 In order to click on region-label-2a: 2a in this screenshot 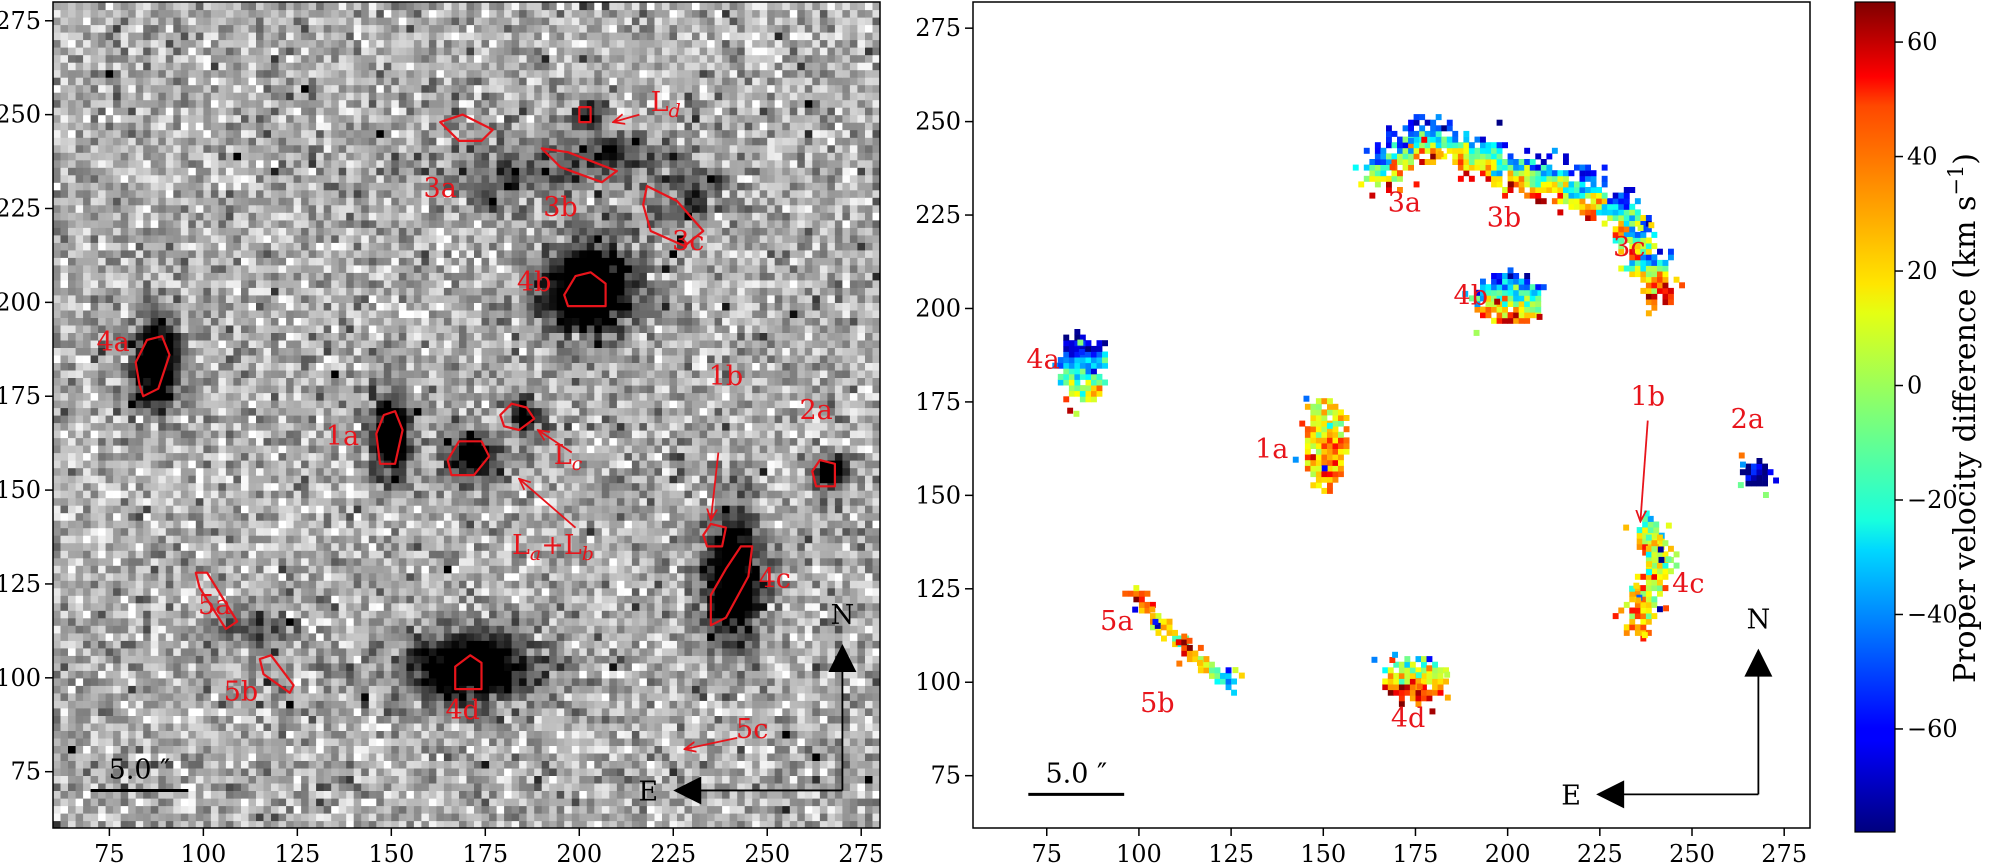, I will do `click(815, 410)`.